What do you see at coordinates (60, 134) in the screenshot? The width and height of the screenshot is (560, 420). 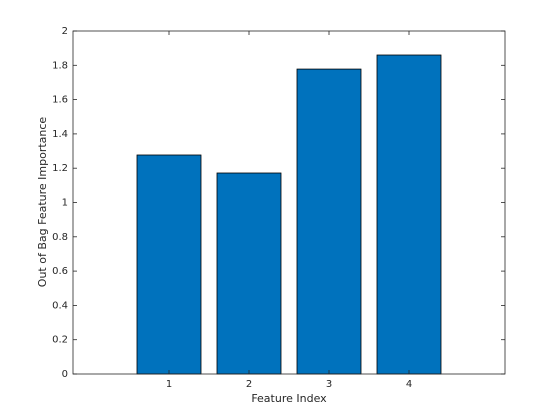 I see `y-tick-label: 1.4` at bounding box center [60, 134].